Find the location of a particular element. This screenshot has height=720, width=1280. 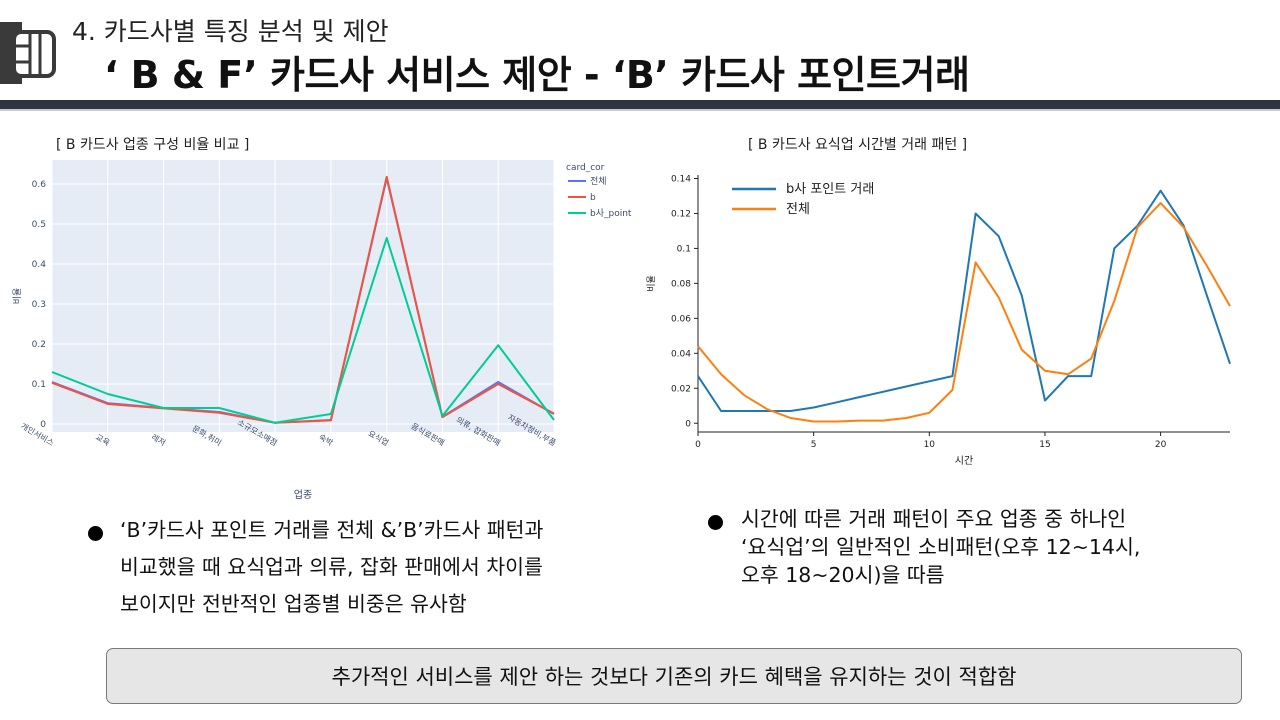

card-chip-icon is located at coordinates (28, 53).